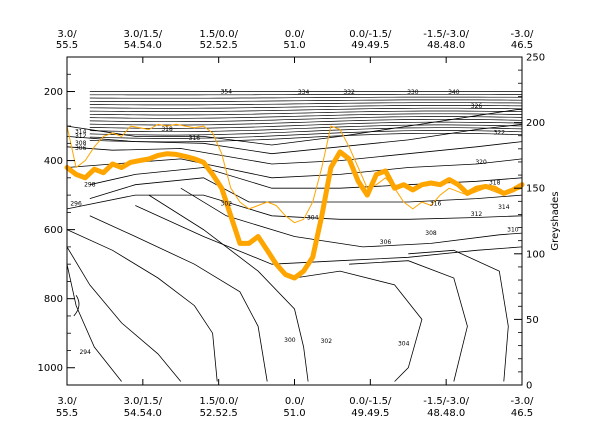 This screenshot has width=600, height=445. I want to click on contour-label-3: 330, so click(413, 92).